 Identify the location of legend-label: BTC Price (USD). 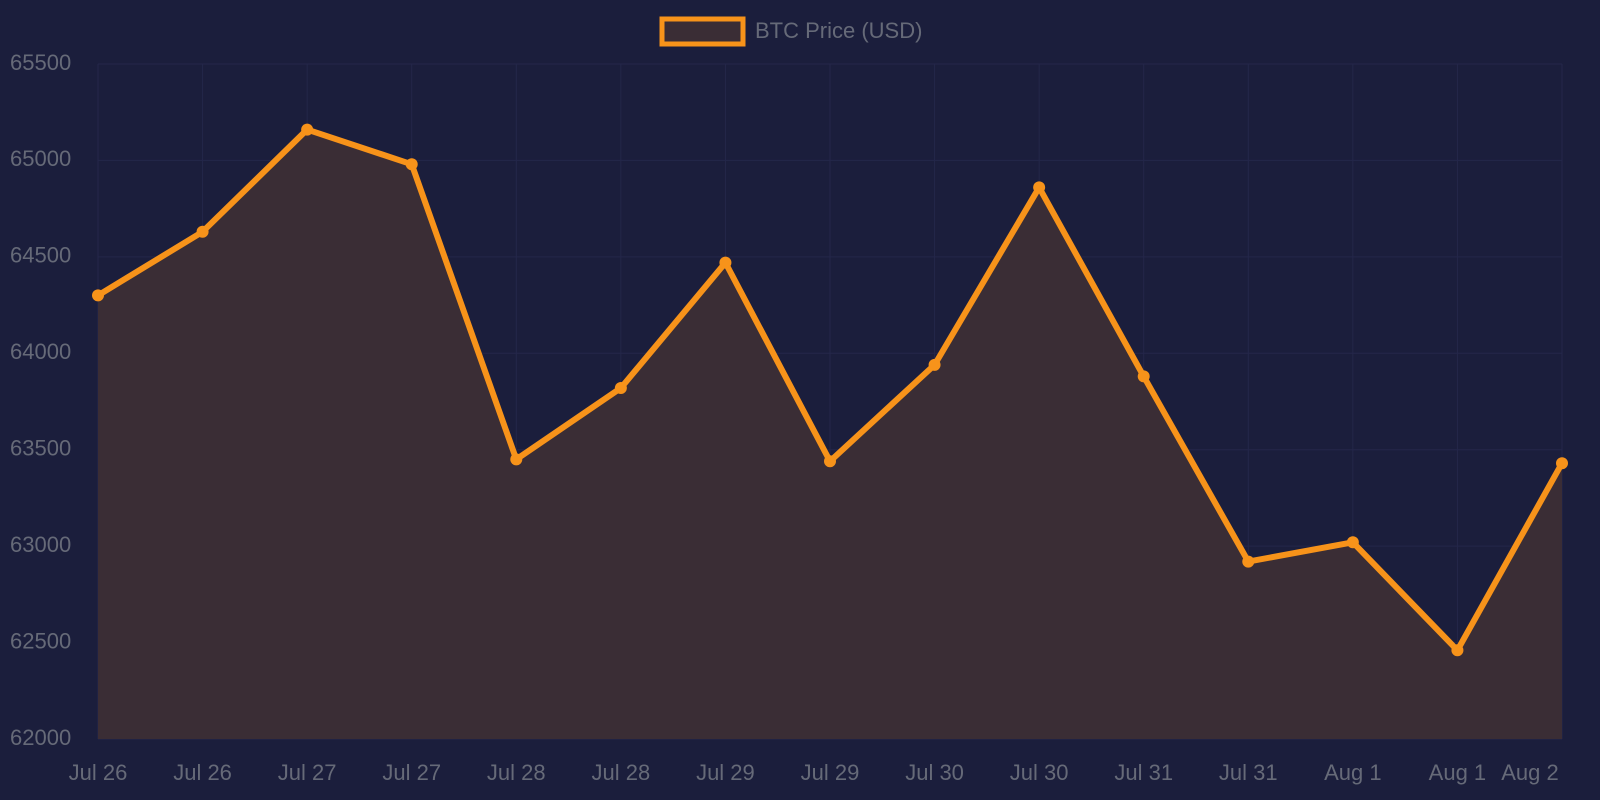
(838, 30).